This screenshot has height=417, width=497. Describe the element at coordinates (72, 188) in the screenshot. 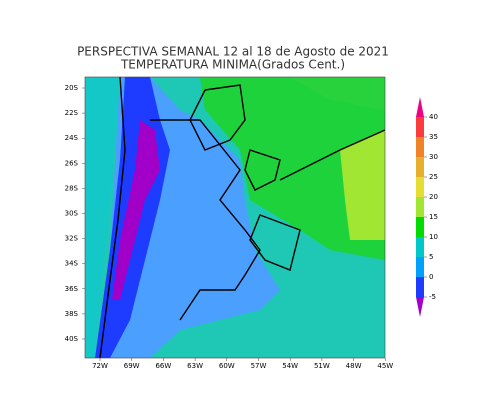

I see `lat-label: 28S` at that location.